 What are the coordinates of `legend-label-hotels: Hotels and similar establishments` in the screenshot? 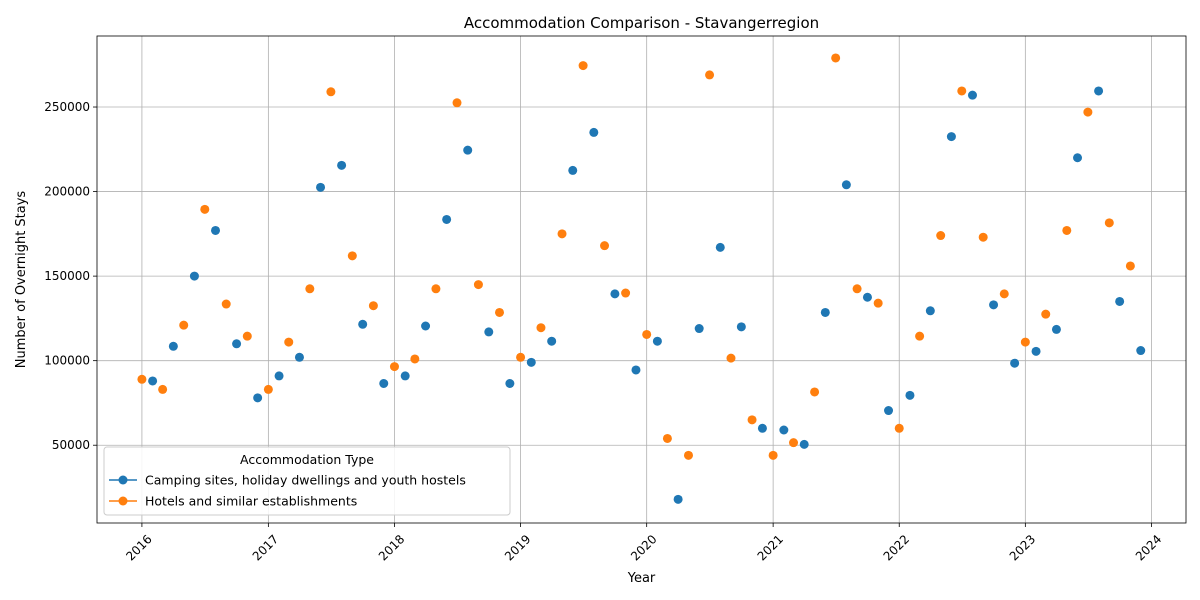 It's located at (251, 501).